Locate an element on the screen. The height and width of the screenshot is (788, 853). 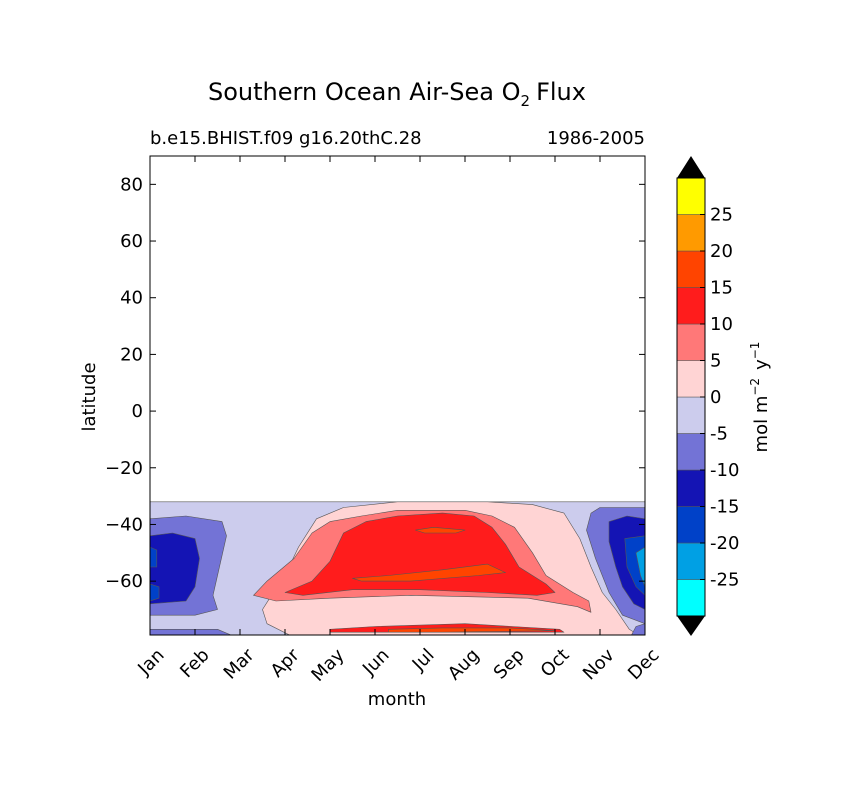
x-tick-label-4: May is located at coordinates (327, 664).